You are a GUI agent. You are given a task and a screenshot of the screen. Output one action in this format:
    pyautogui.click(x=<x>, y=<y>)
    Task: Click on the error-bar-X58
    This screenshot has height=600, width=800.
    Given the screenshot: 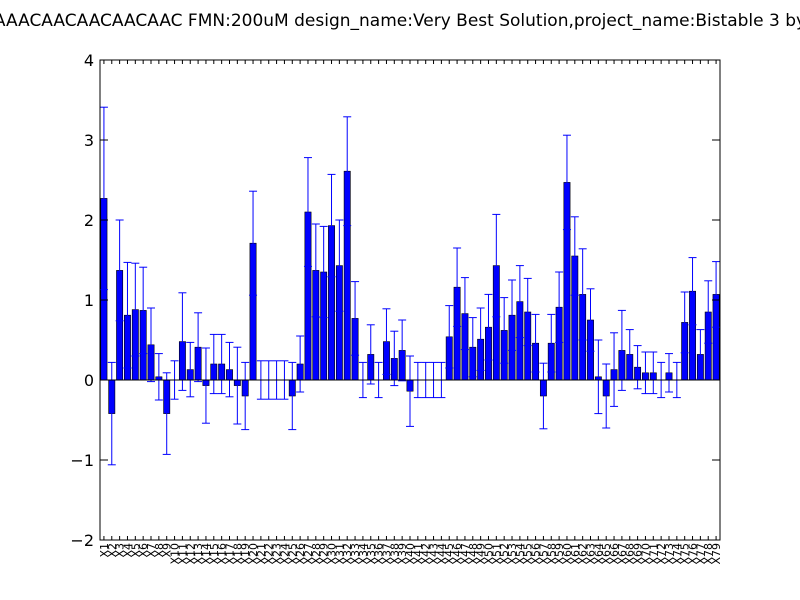 What is the action you would take?
    pyautogui.click(x=551, y=343)
    